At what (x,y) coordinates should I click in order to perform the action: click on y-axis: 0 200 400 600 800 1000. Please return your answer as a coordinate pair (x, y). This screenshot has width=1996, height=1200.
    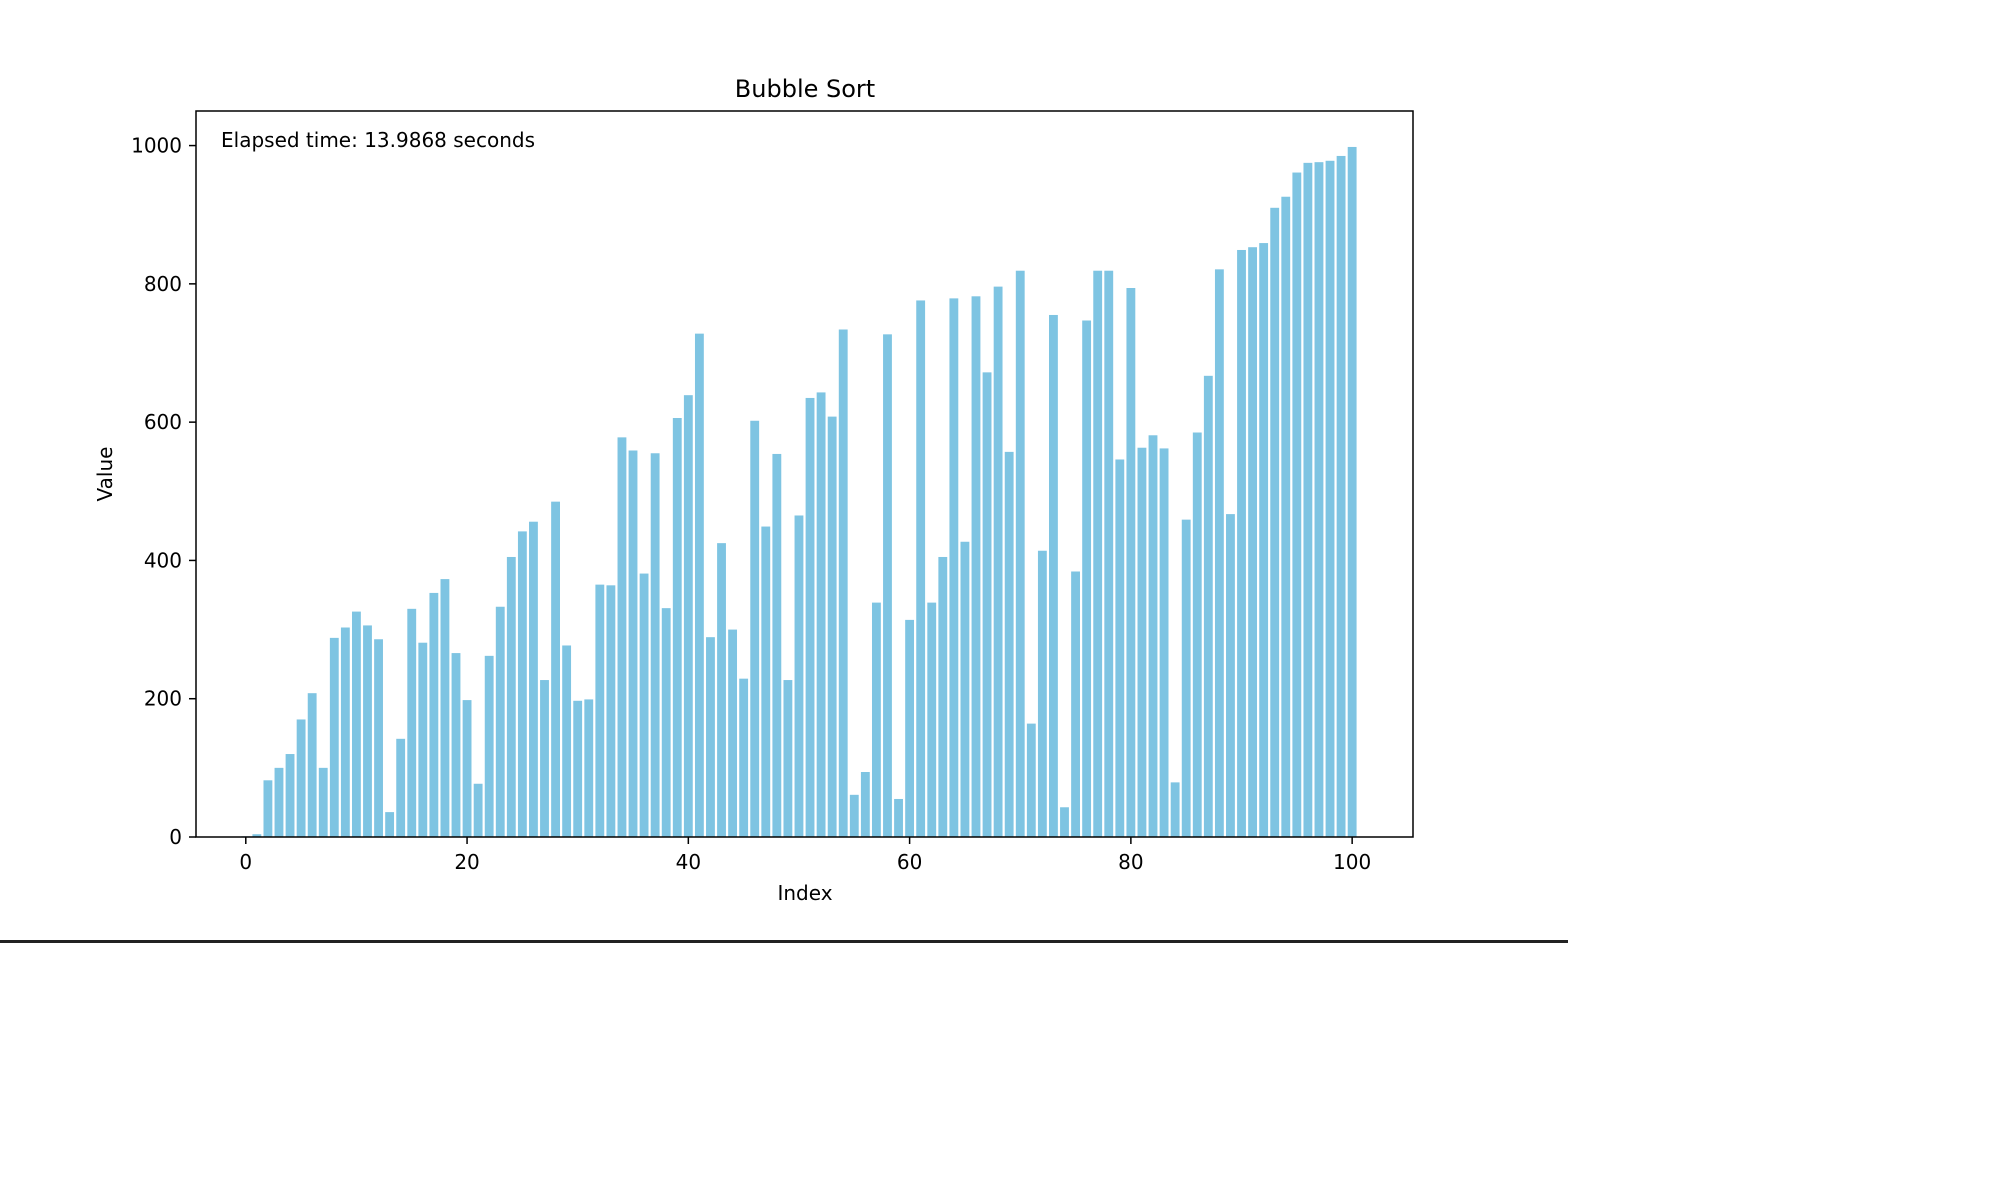
    Looking at the image, I should click on (163, 491).